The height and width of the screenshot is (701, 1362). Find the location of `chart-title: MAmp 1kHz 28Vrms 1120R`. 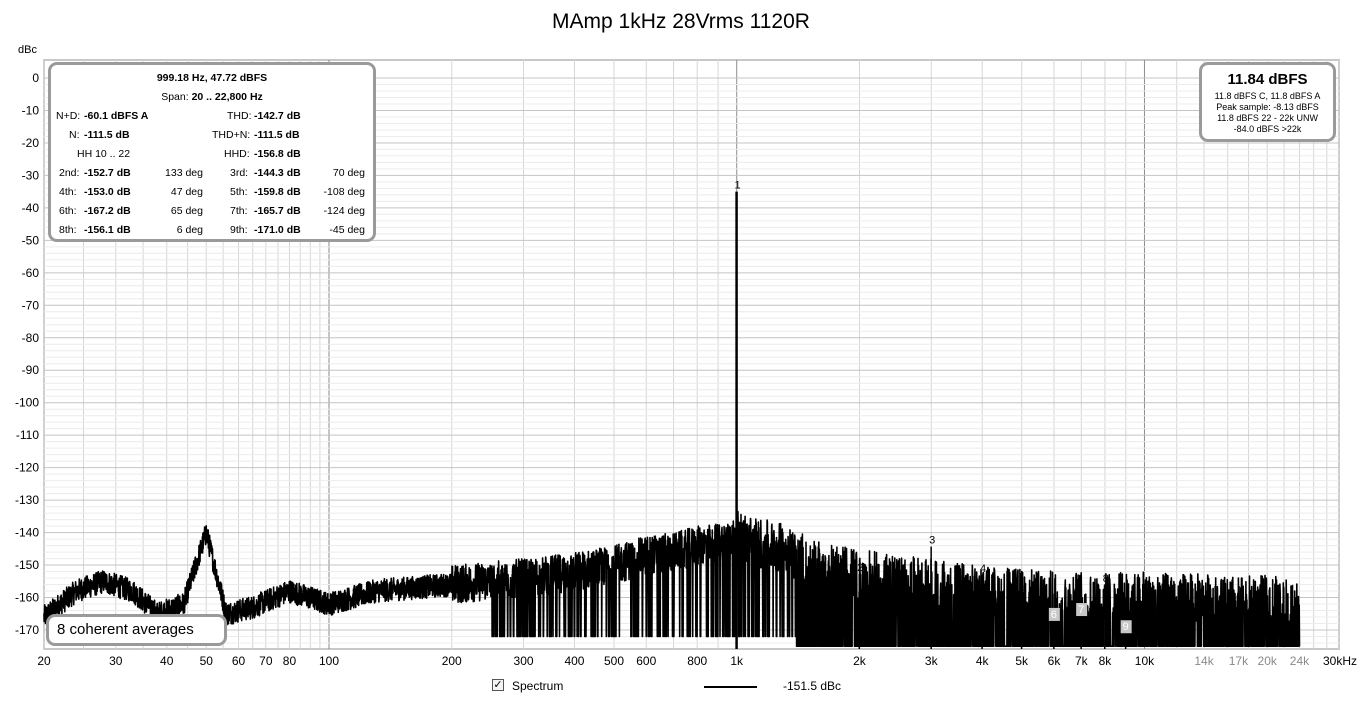

chart-title: MAmp 1kHz 28Vrms 1120R is located at coordinates (681, 21).